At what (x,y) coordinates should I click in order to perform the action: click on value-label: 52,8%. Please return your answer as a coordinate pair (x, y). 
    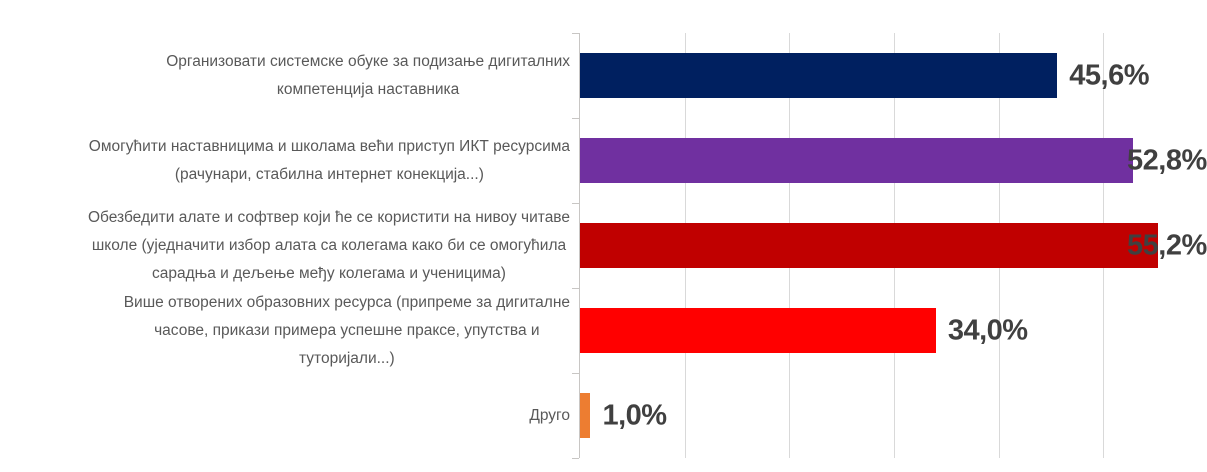
    Looking at the image, I should click on (1167, 160).